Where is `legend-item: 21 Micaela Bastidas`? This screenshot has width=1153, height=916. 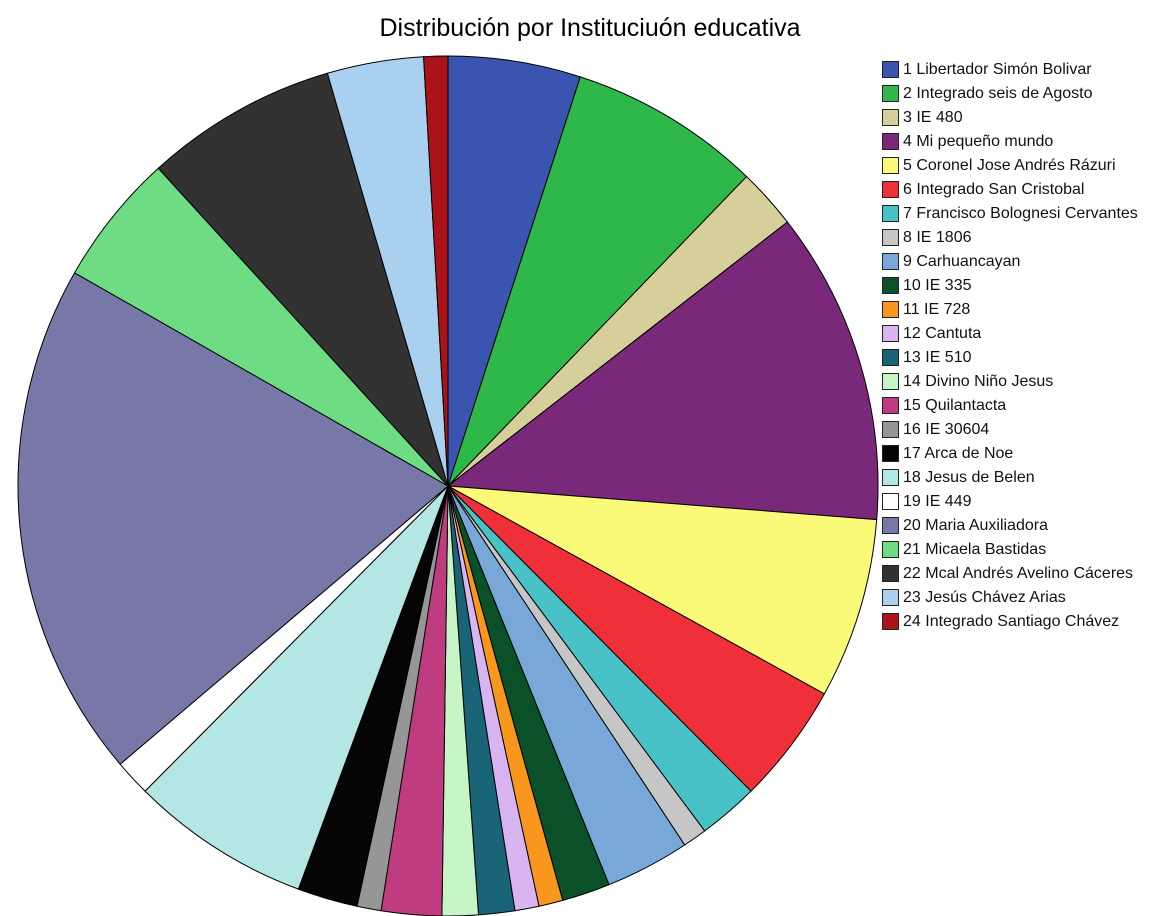
legend-item: 21 Micaela Bastidas is located at coordinates (1016, 549).